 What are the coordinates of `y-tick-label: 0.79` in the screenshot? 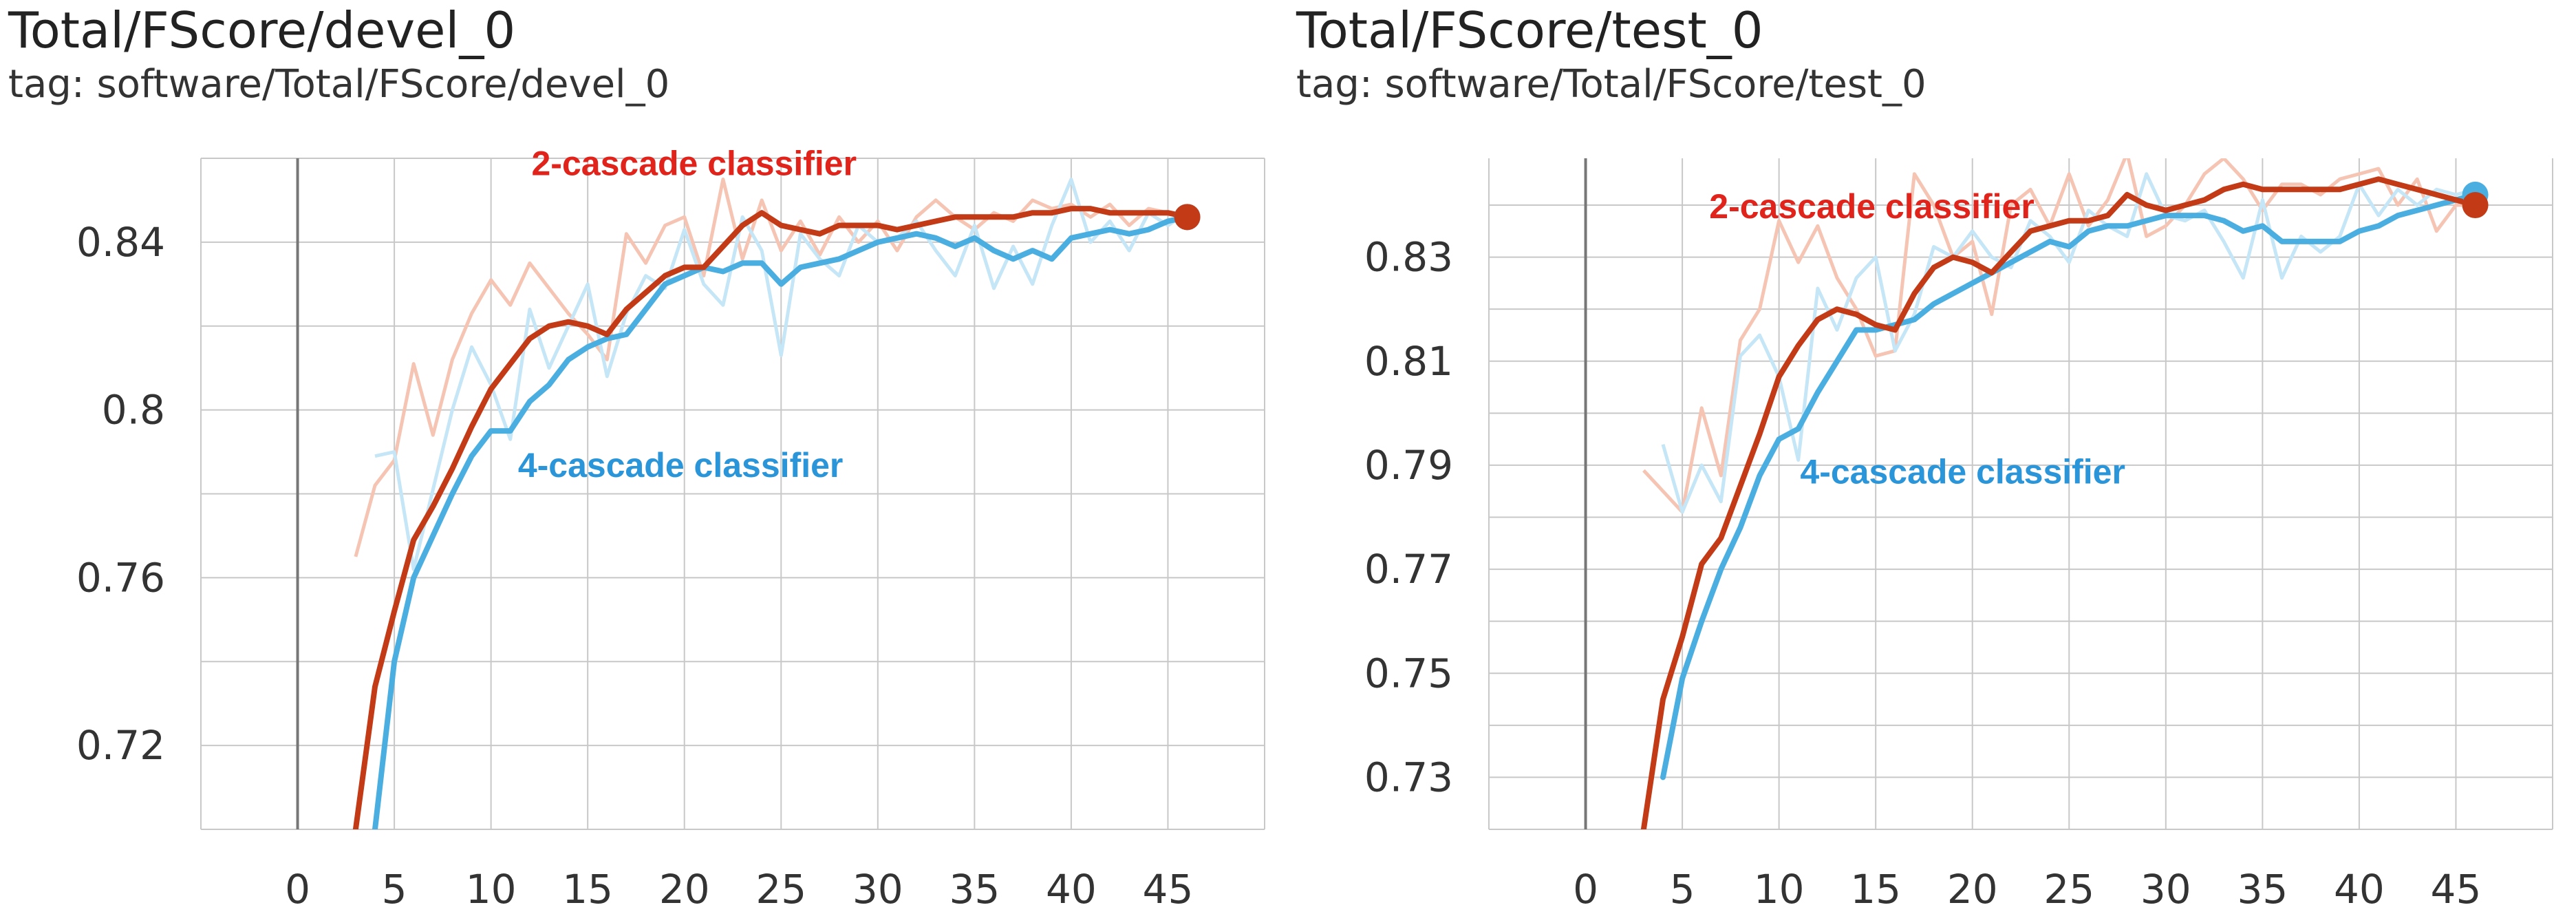 It's located at (1408, 465).